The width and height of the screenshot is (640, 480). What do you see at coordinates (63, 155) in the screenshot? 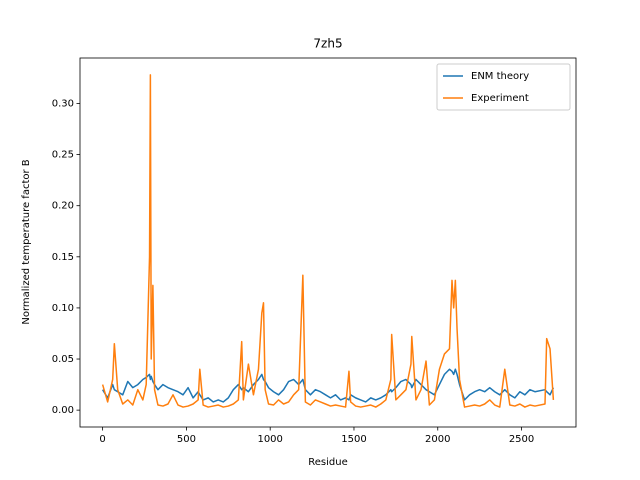
I see `y-tick-label: 0.25` at bounding box center [63, 155].